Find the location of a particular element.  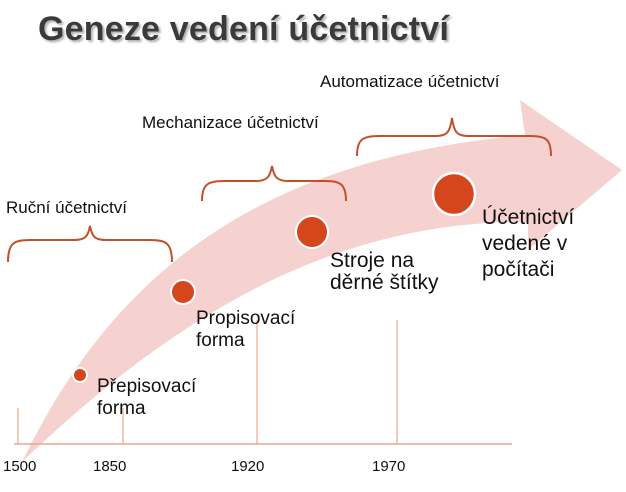

milestone-label-stroje: Stroje na děrné štítky is located at coordinates (384, 272).